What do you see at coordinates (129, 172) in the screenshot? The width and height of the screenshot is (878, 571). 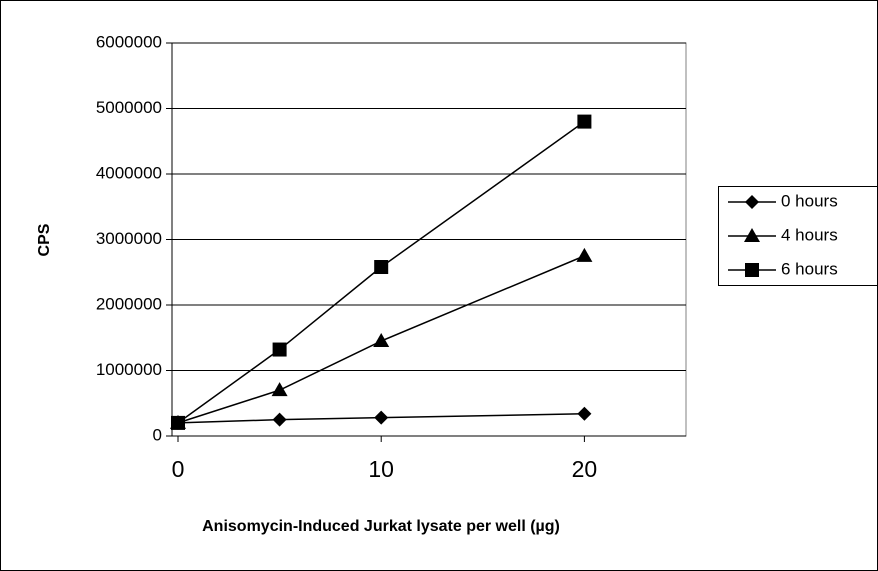 I see `y-tick-label: 4000000` at bounding box center [129, 172].